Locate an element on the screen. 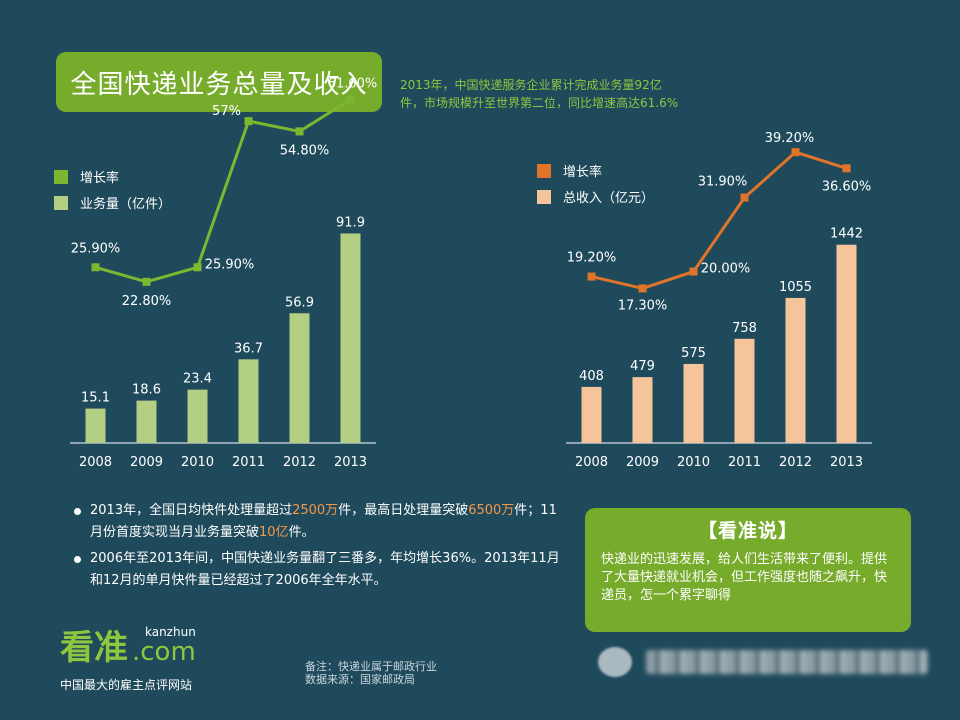 This screenshot has width=960, height=720. growth-rate-label: 57% is located at coordinates (226, 111).